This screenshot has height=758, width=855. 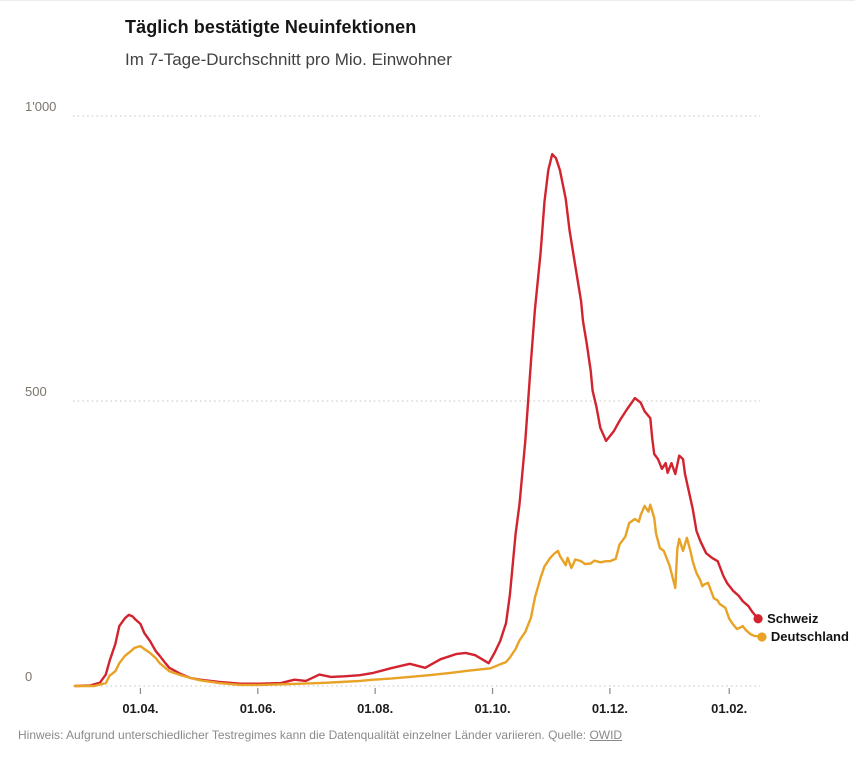 What do you see at coordinates (140, 708) in the screenshot?
I see `x-axis-label: 01.04.` at bounding box center [140, 708].